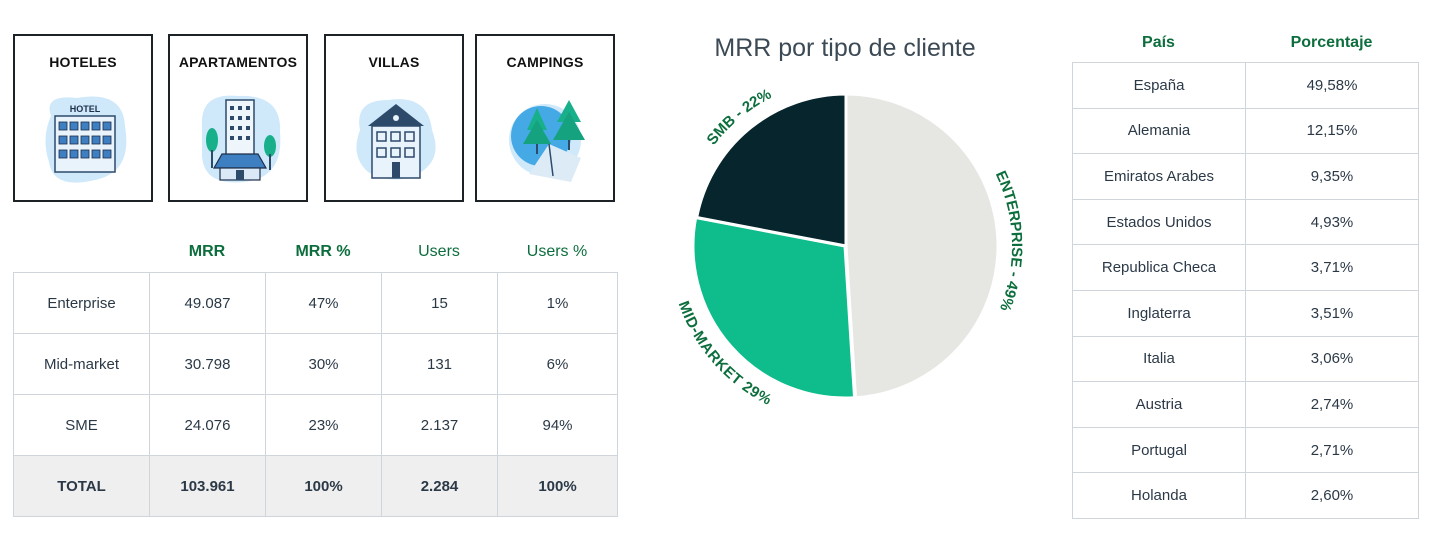 The width and height of the screenshot is (1456, 536). I want to click on country-percentage: 49,58%, so click(1332, 85).